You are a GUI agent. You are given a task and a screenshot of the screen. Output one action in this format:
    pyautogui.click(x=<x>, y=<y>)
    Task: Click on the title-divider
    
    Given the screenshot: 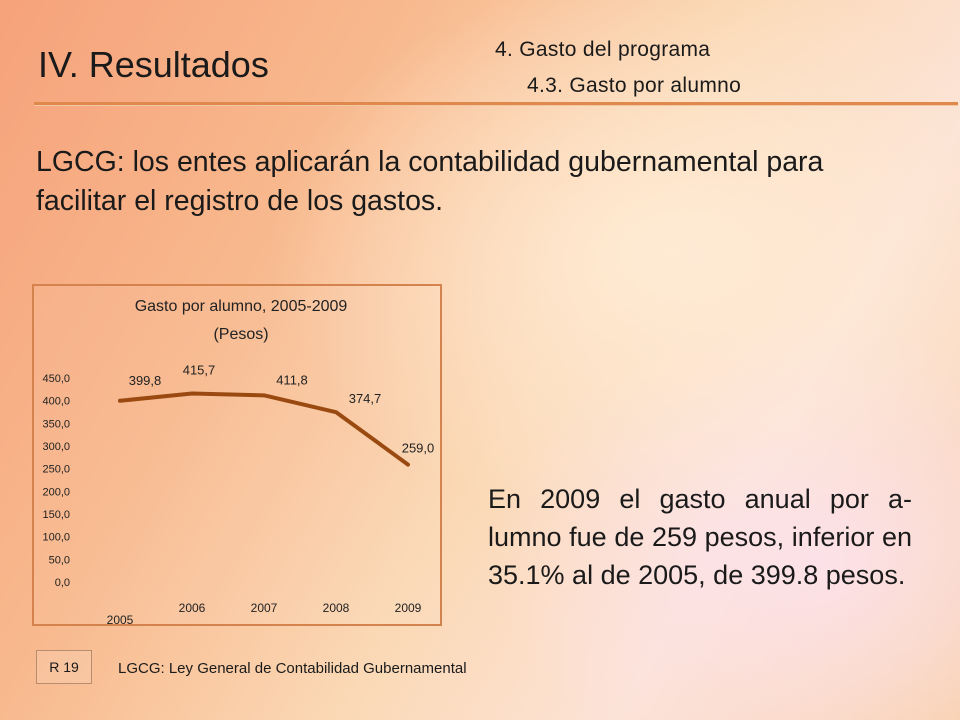 What is the action you would take?
    pyautogui.click(x=496, y=104)
    